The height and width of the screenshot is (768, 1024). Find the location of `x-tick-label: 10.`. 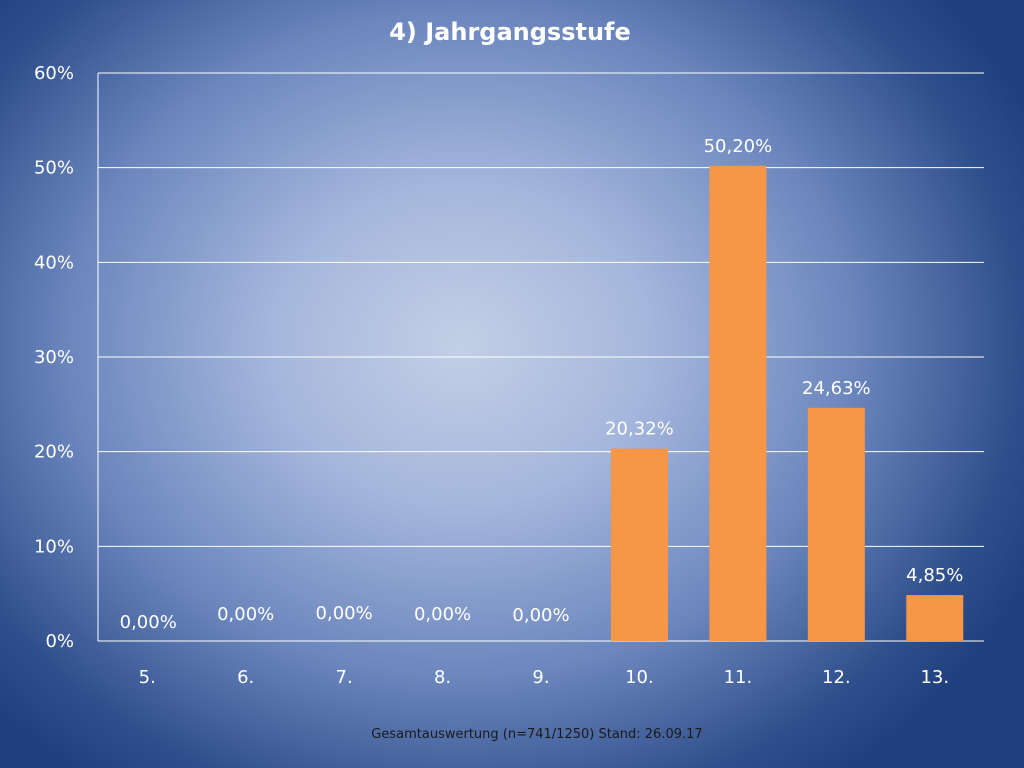

x-tick-label: 10. is located at coordinates (639, 677).